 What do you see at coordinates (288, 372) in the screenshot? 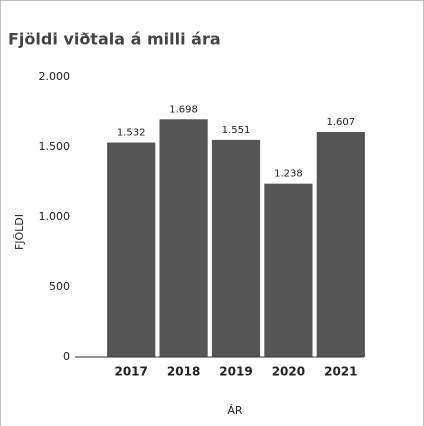
I see `x-tick-label: 2020` at bounding box center [288, 372].